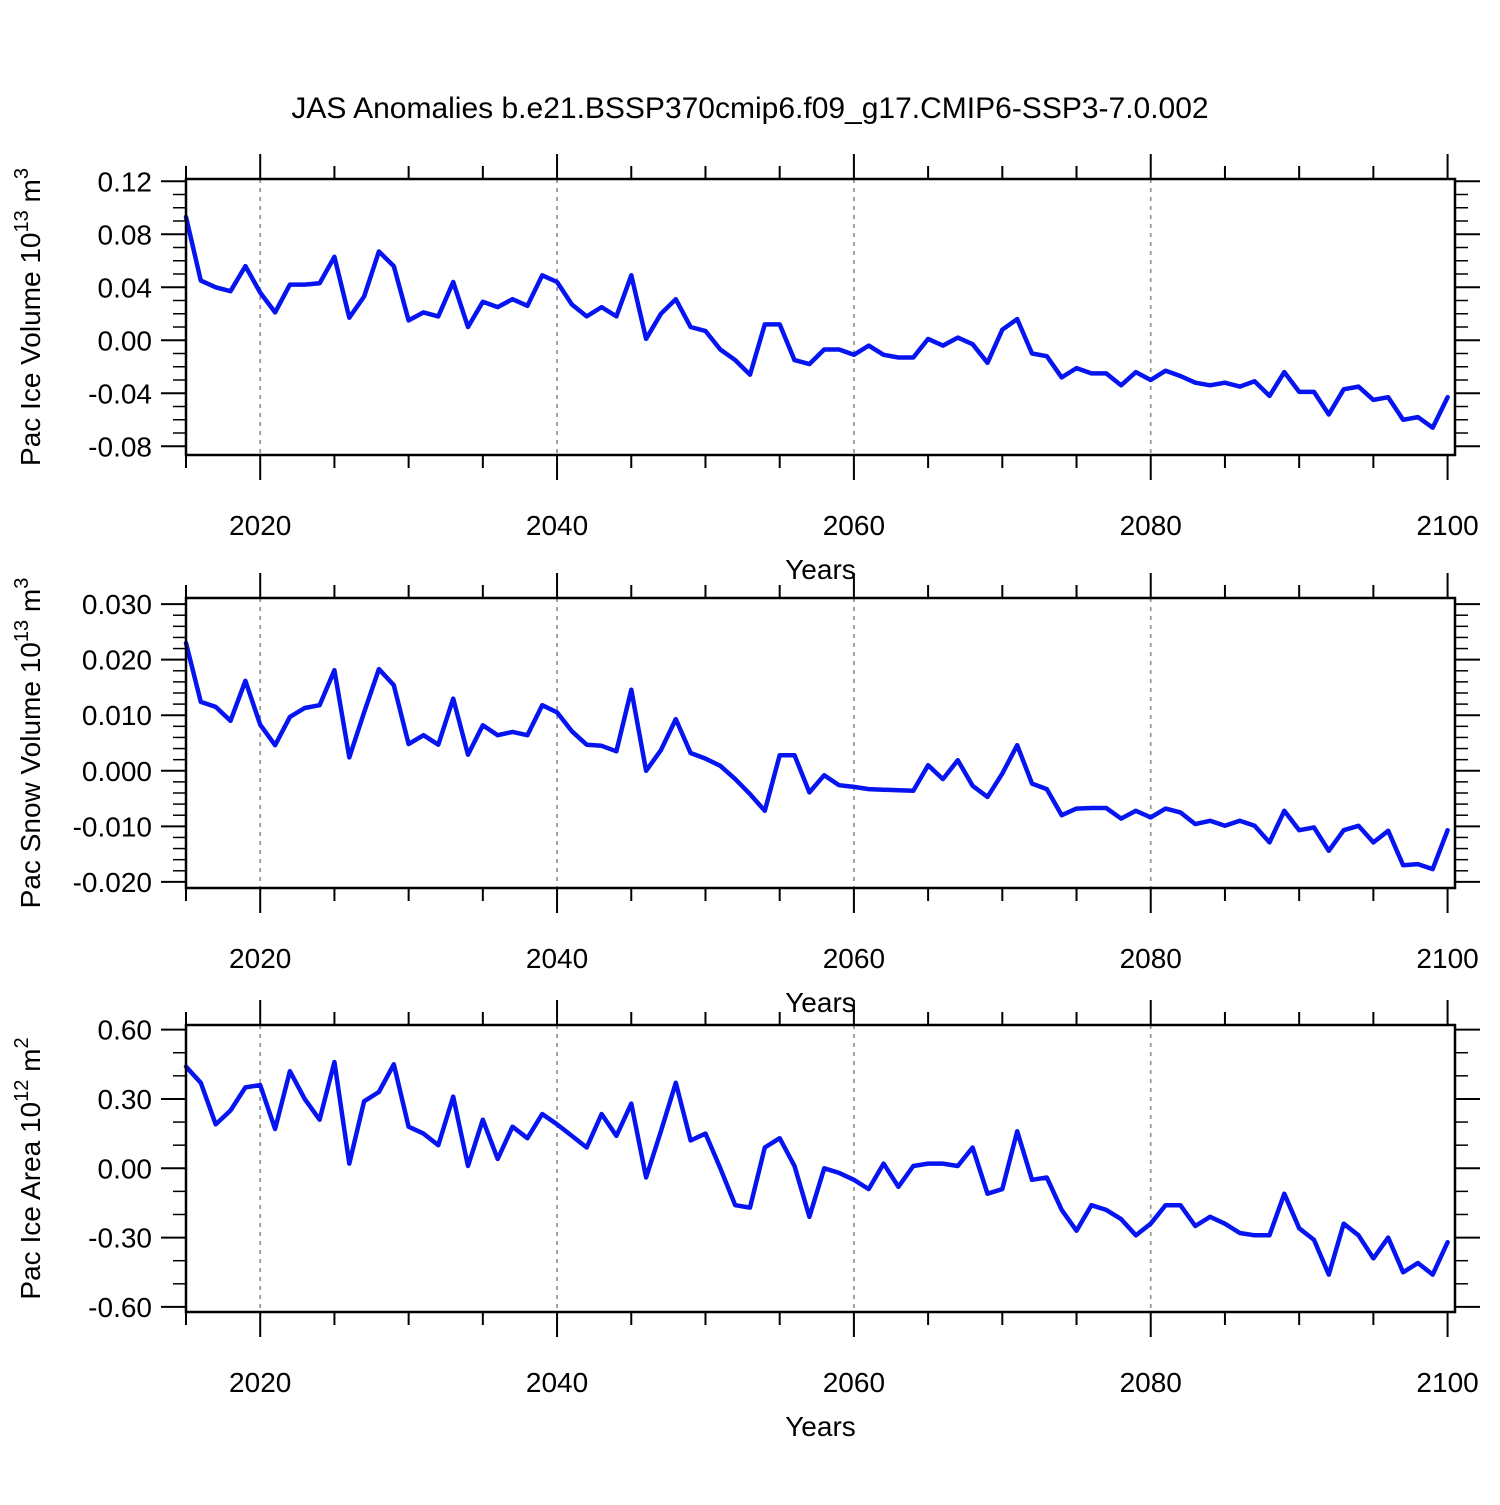 The image size is (1500, 1505). What do you see at coordinates (120, 1238) in the screenshot?
I see `y-tick-label: -0.30` at bounding box center [120, 1238].